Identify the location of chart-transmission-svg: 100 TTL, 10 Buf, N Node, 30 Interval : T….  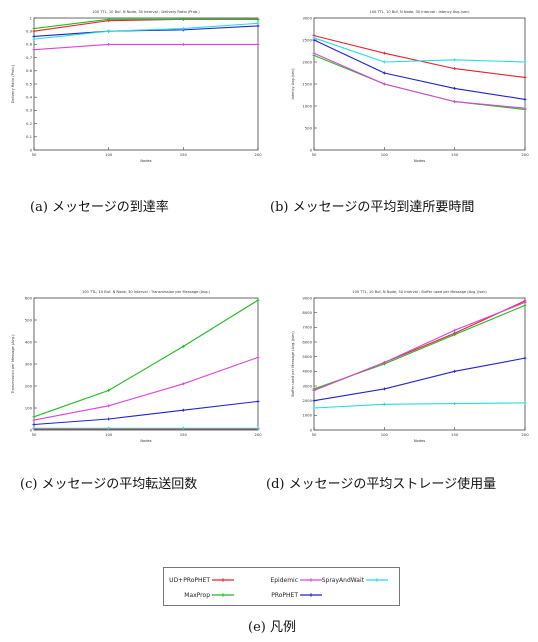
(136, 366).